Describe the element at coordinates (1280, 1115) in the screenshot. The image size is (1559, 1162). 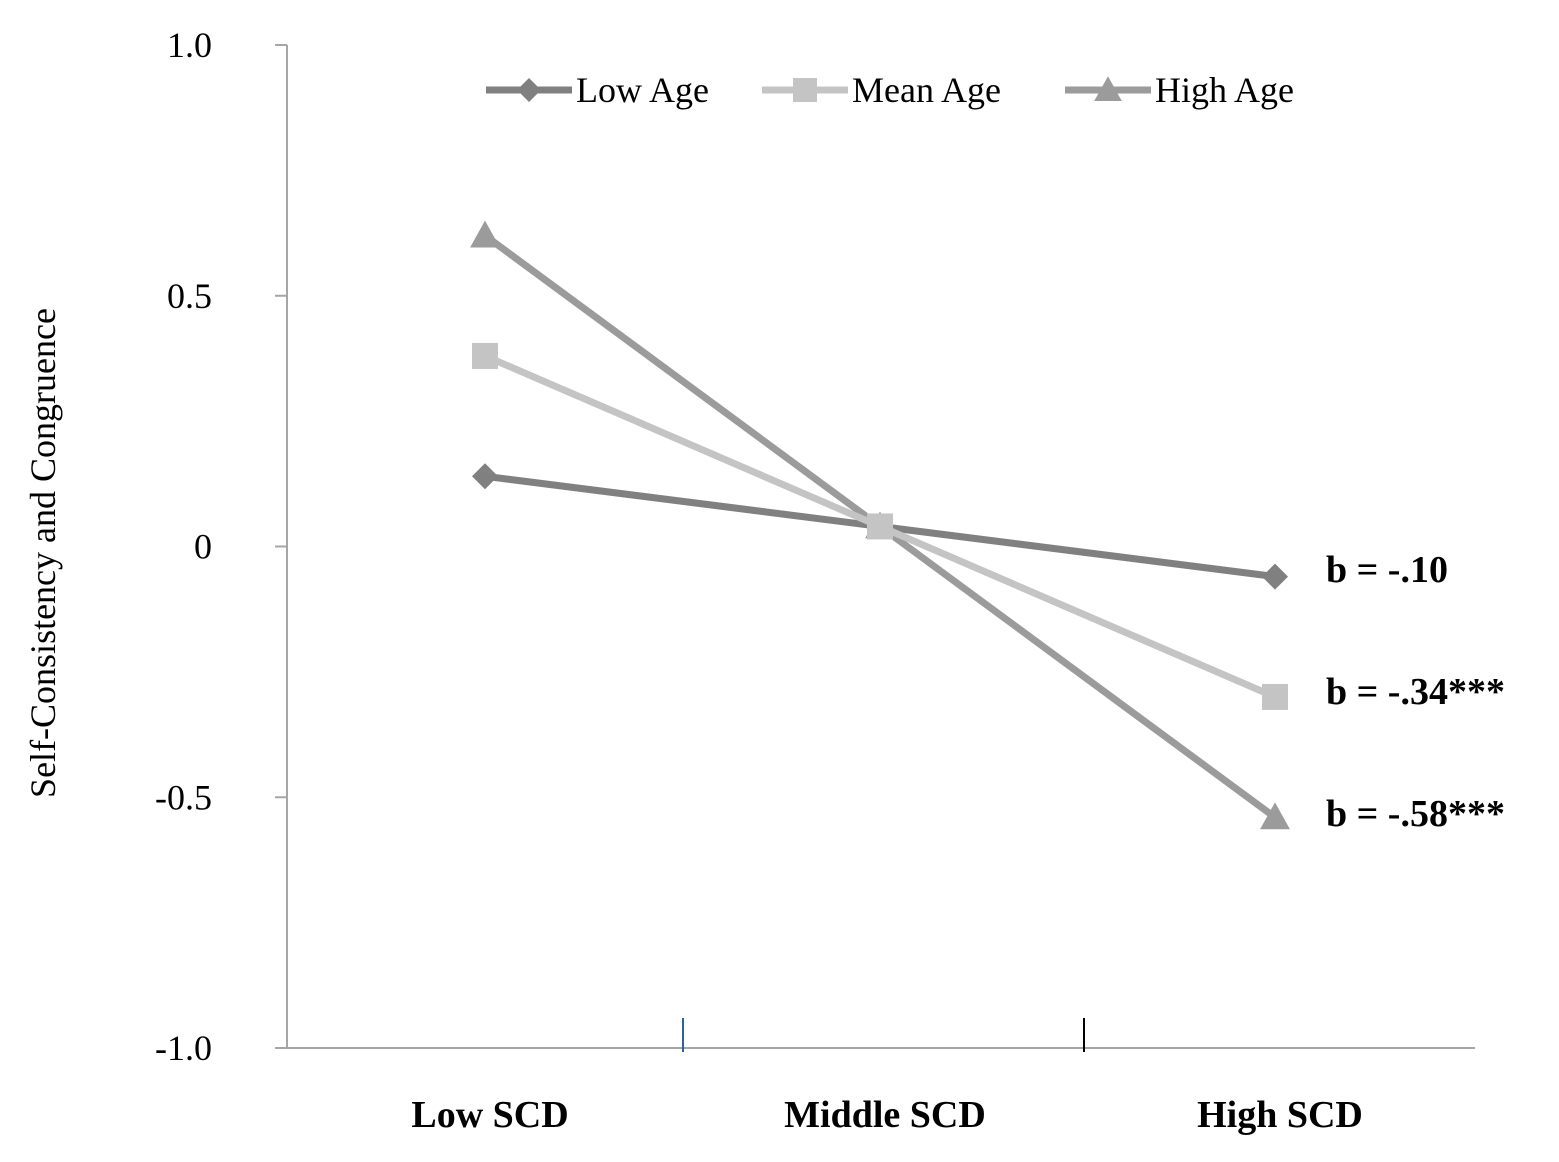
I see `x-category-label-high-scd: High SCD` at that location.